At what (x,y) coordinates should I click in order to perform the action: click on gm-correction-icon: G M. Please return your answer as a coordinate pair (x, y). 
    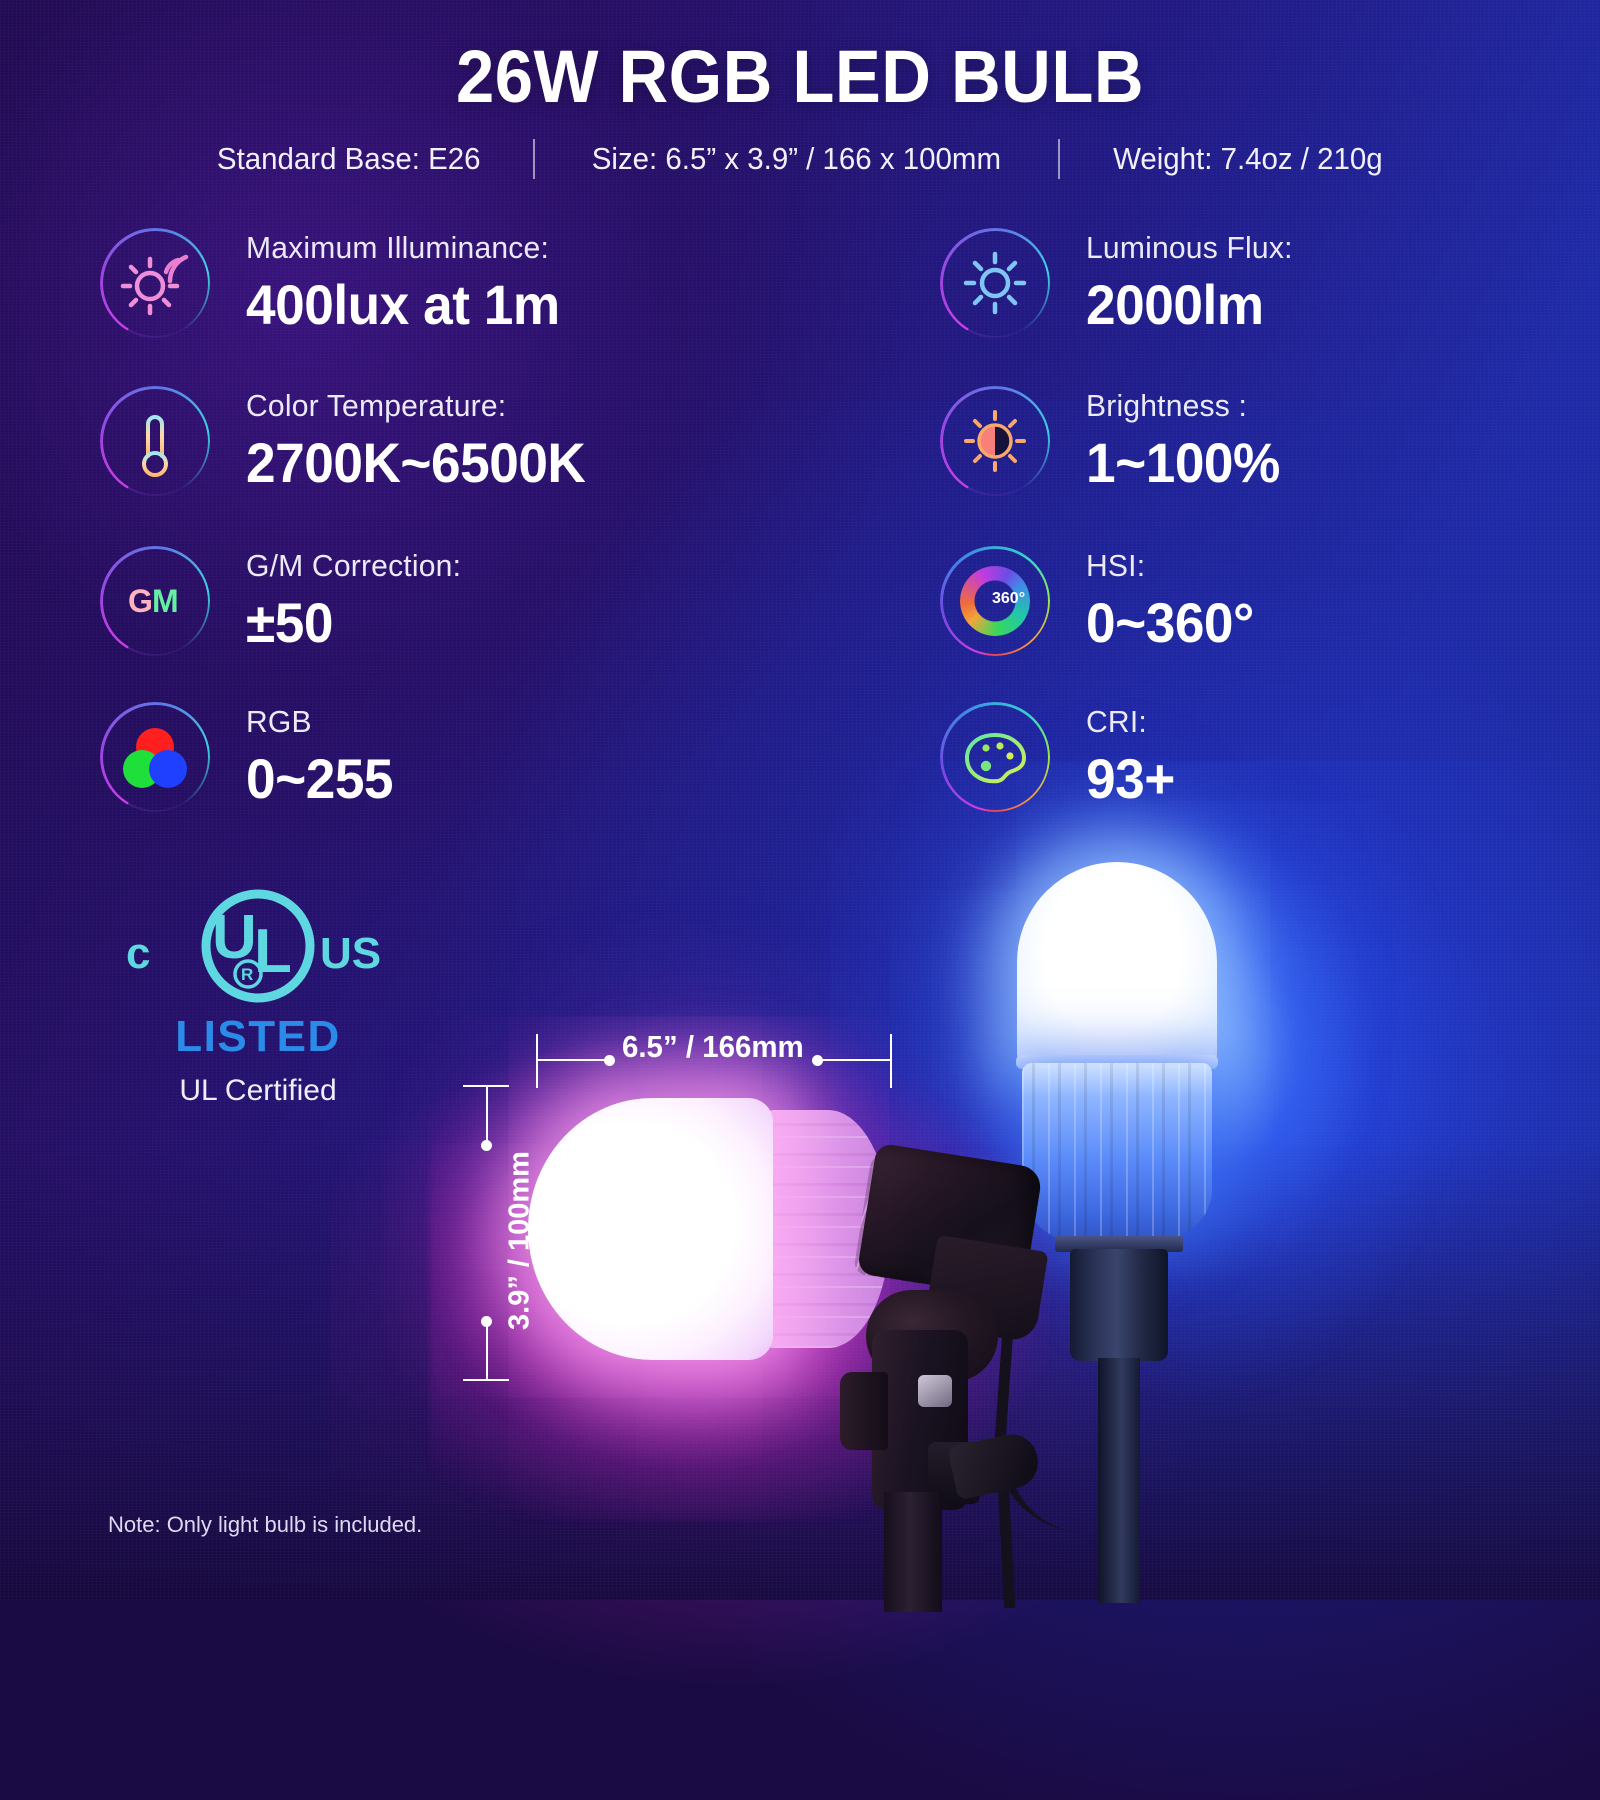
    Looking at the image, I should click on (155, 601).